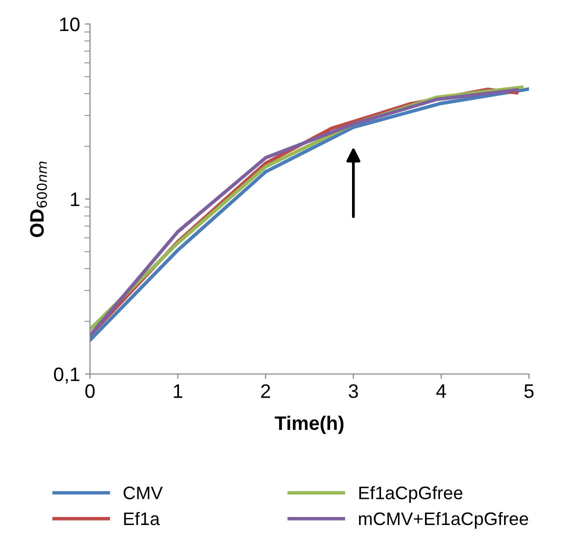 The height and width of the screenshot is (545, 583). Describe the element at coordinates (70, 24) in the screenshot. I see `y-tick-label: 10` at that location.